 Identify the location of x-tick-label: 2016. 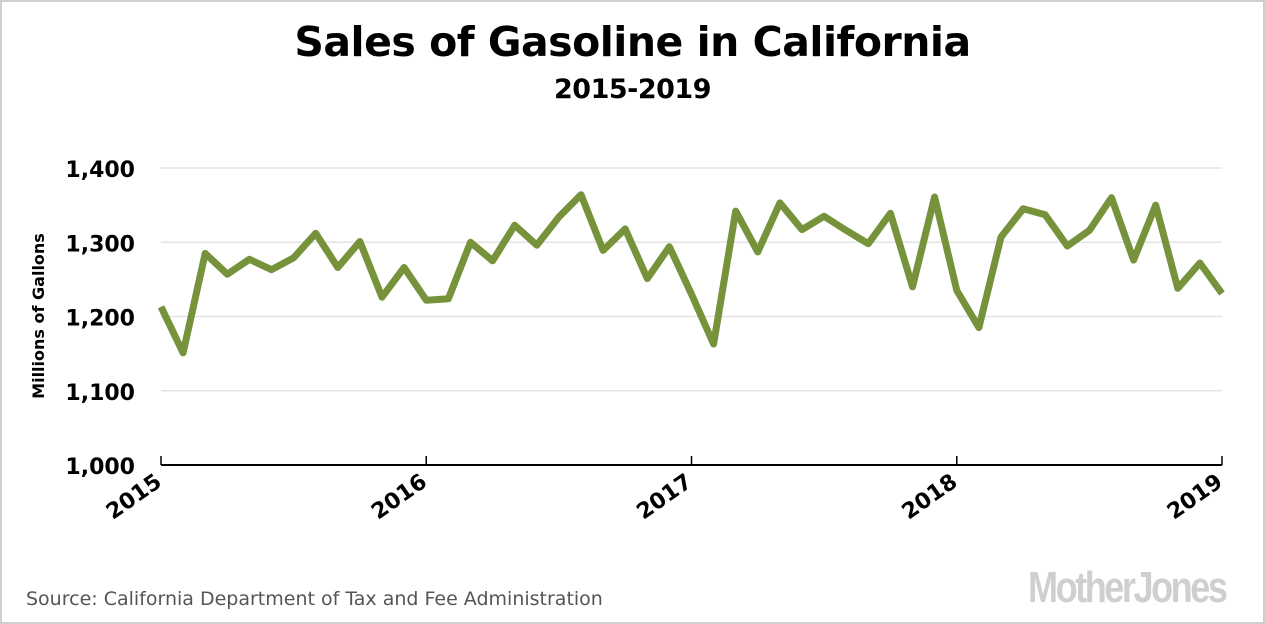
(399, 497).